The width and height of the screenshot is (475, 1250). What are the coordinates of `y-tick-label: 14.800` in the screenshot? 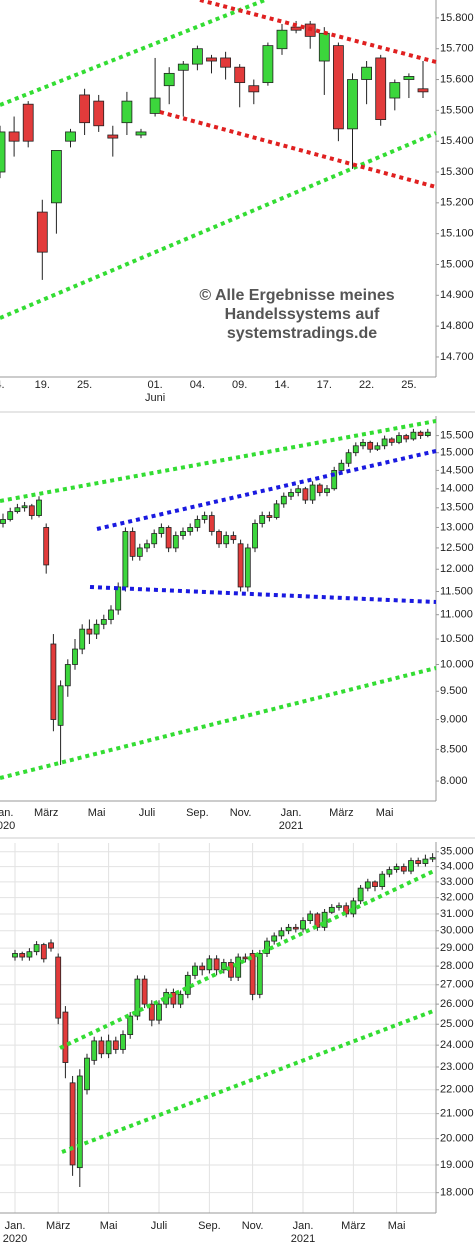 It's located at (457, 326).